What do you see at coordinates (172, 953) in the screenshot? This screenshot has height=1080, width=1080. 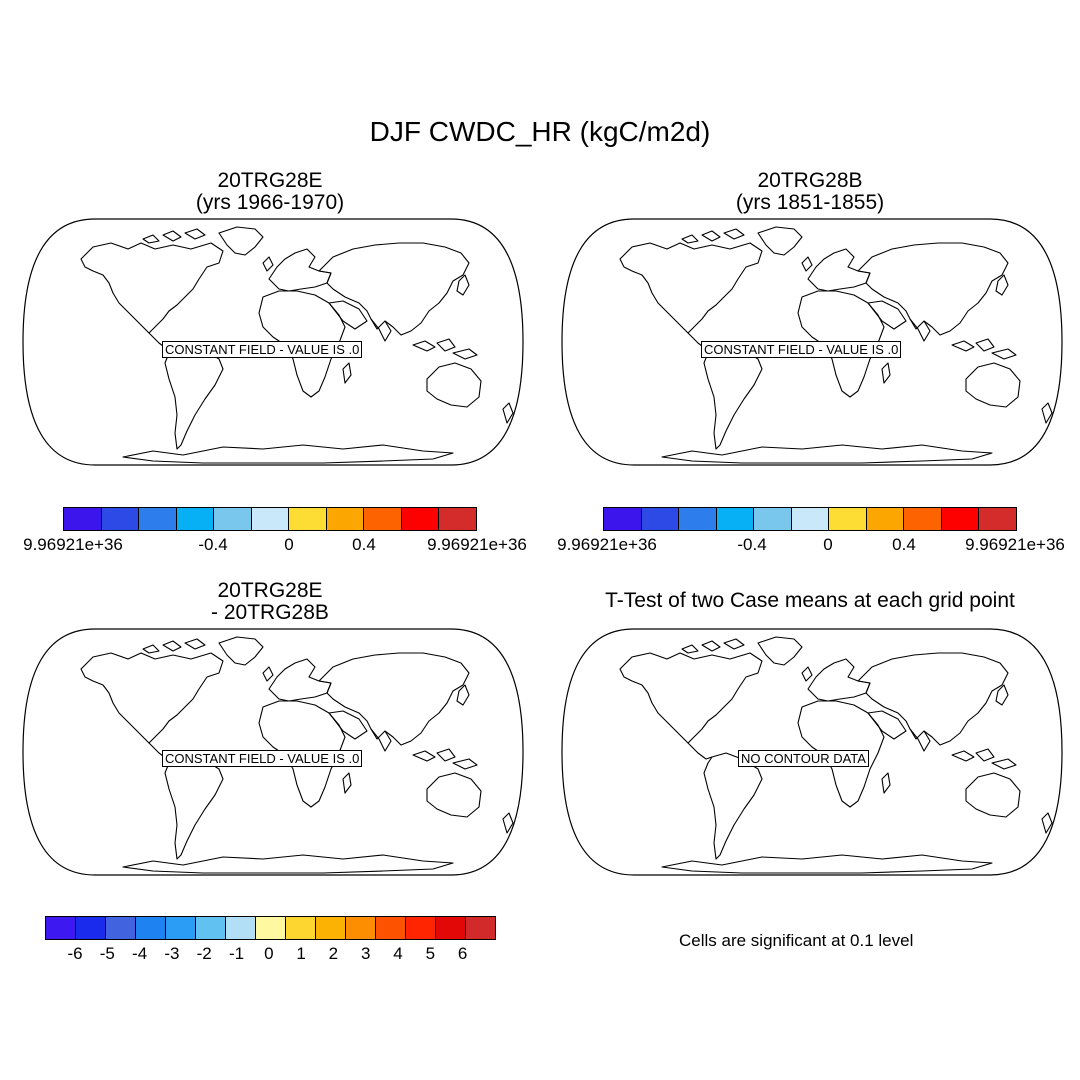 I see `colorbar-tick-label: -3` at bounding box center [172, 953].